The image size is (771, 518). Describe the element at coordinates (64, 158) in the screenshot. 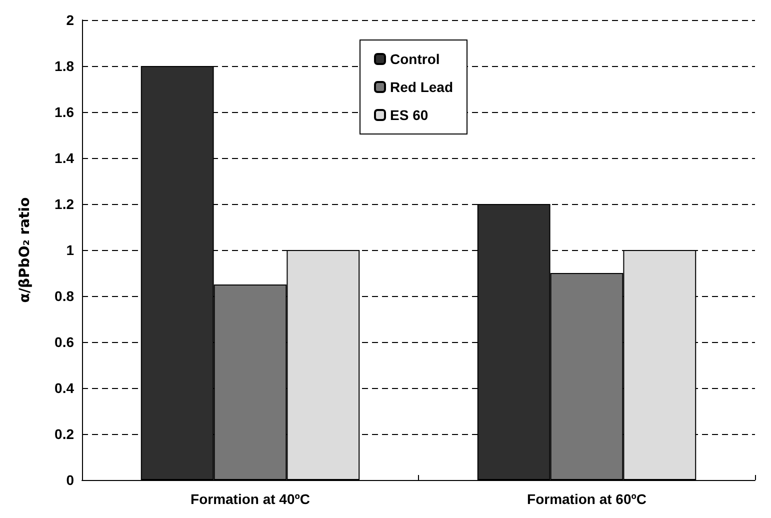

I see `y-tick-label: 1.4` at that location.